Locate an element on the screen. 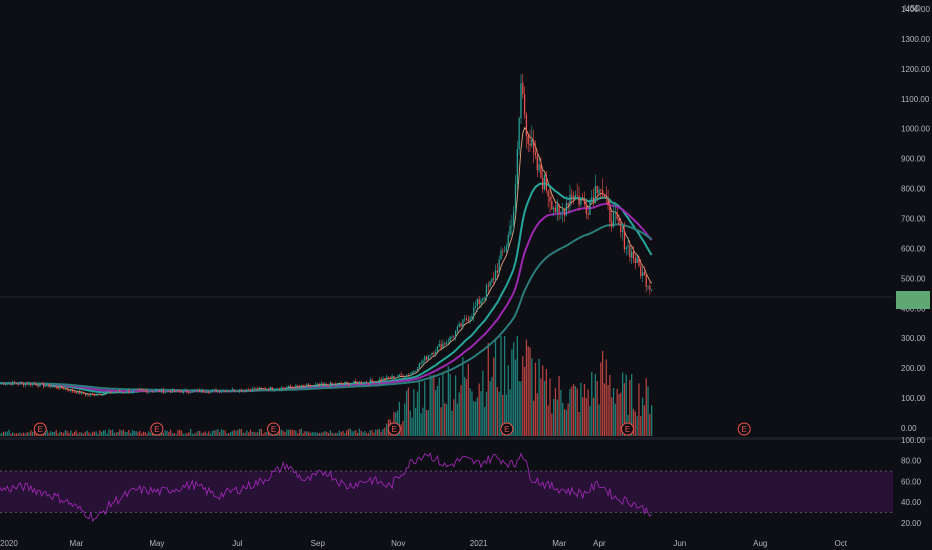  currency-label: USD is located at coordinates (912, 8).